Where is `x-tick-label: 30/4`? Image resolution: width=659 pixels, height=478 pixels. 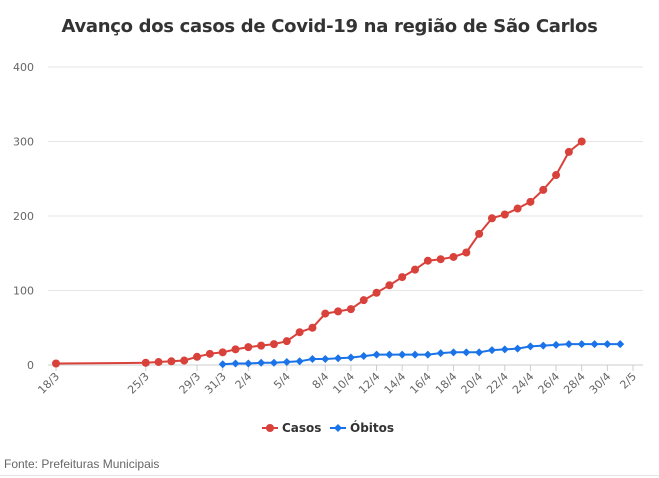 x-tick-label: 30/4 is located at coordinates (600, 383).